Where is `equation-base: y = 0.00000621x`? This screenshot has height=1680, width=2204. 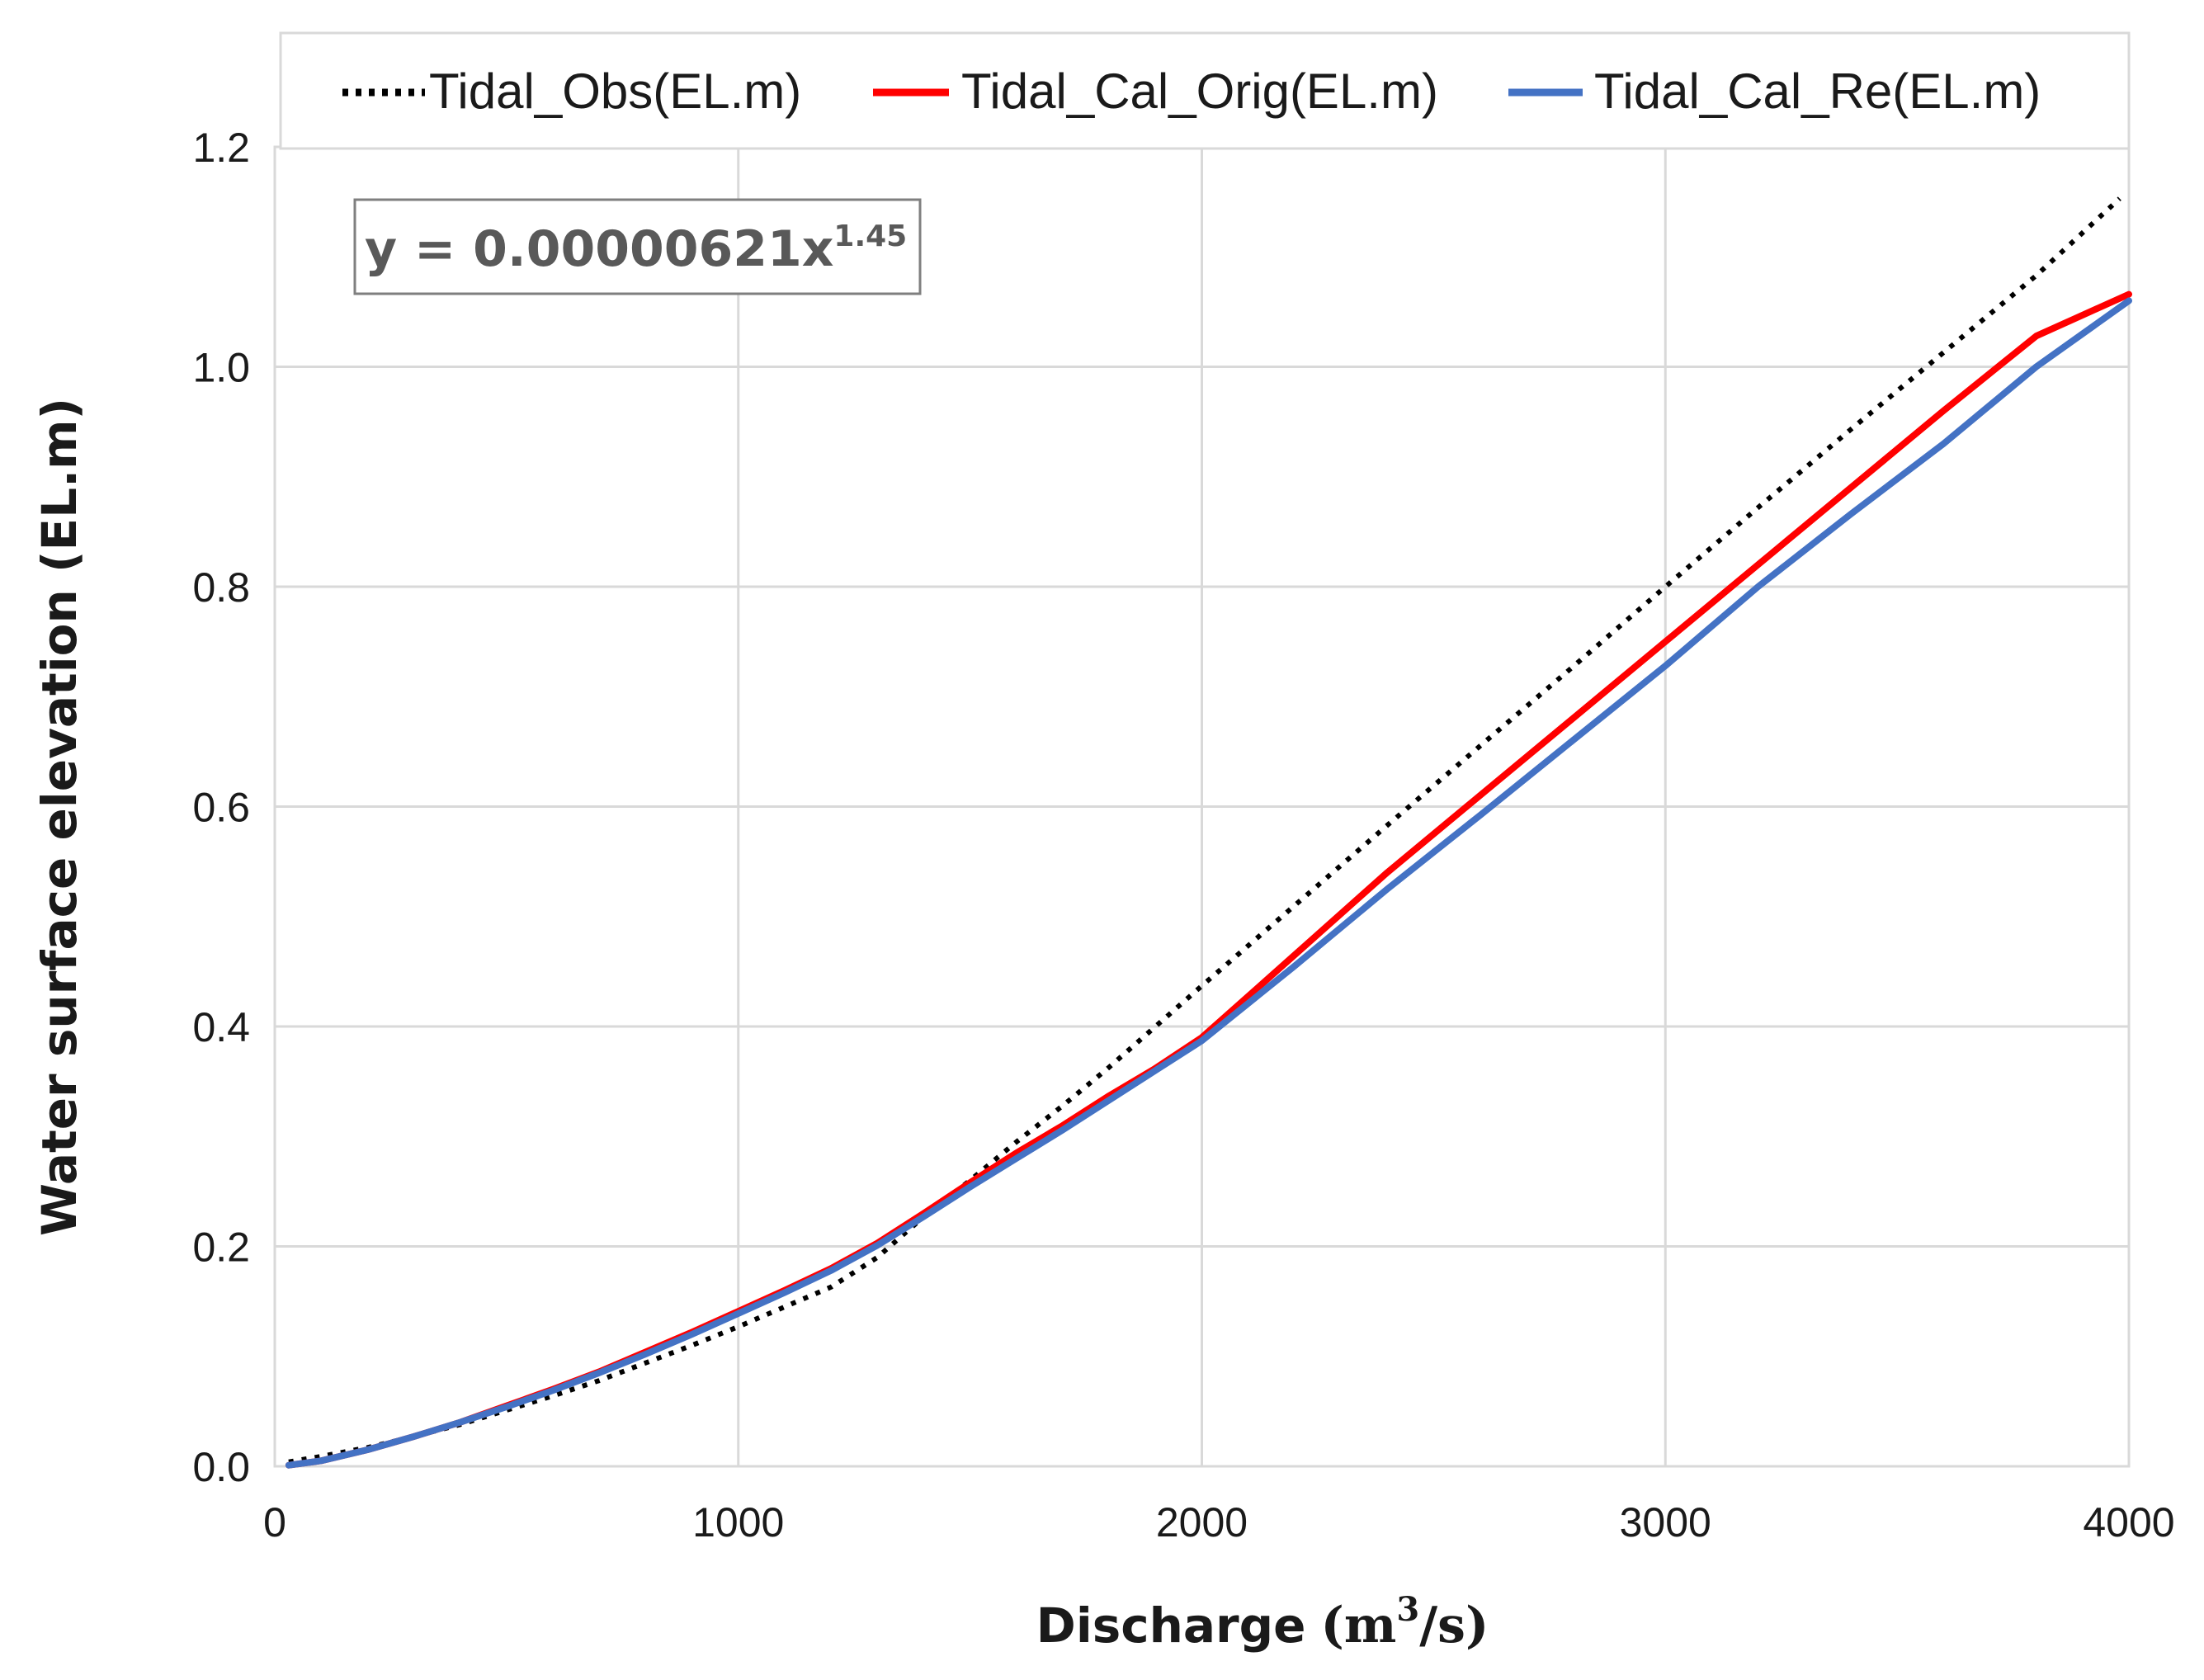
equation-base: y = 0.00000621x is located at coordinates (599, 249).